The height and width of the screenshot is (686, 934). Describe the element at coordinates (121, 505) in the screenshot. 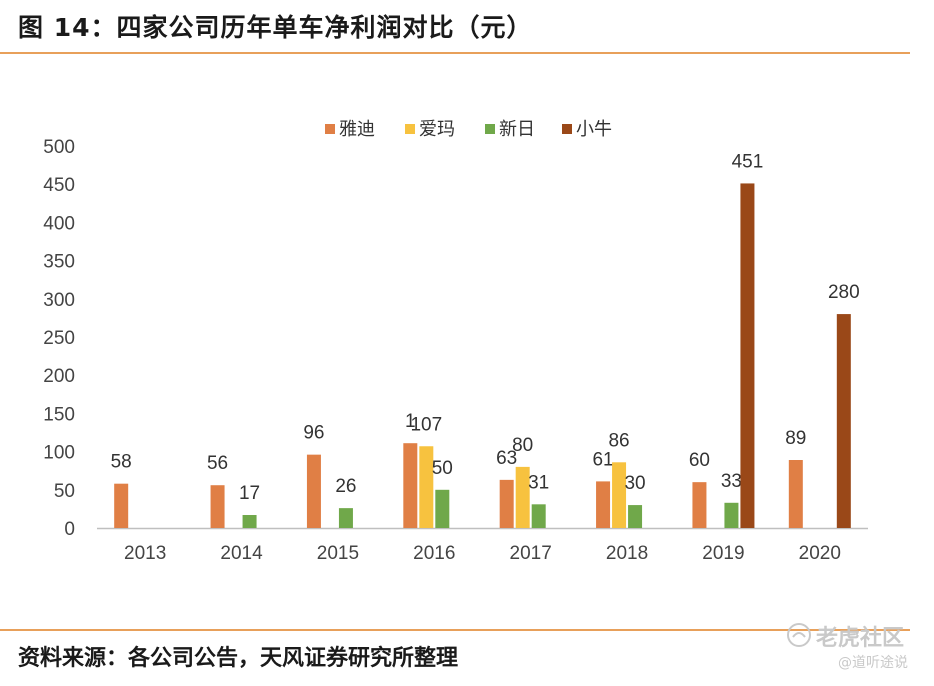

I see `bar-雅迪-2013` at that location.